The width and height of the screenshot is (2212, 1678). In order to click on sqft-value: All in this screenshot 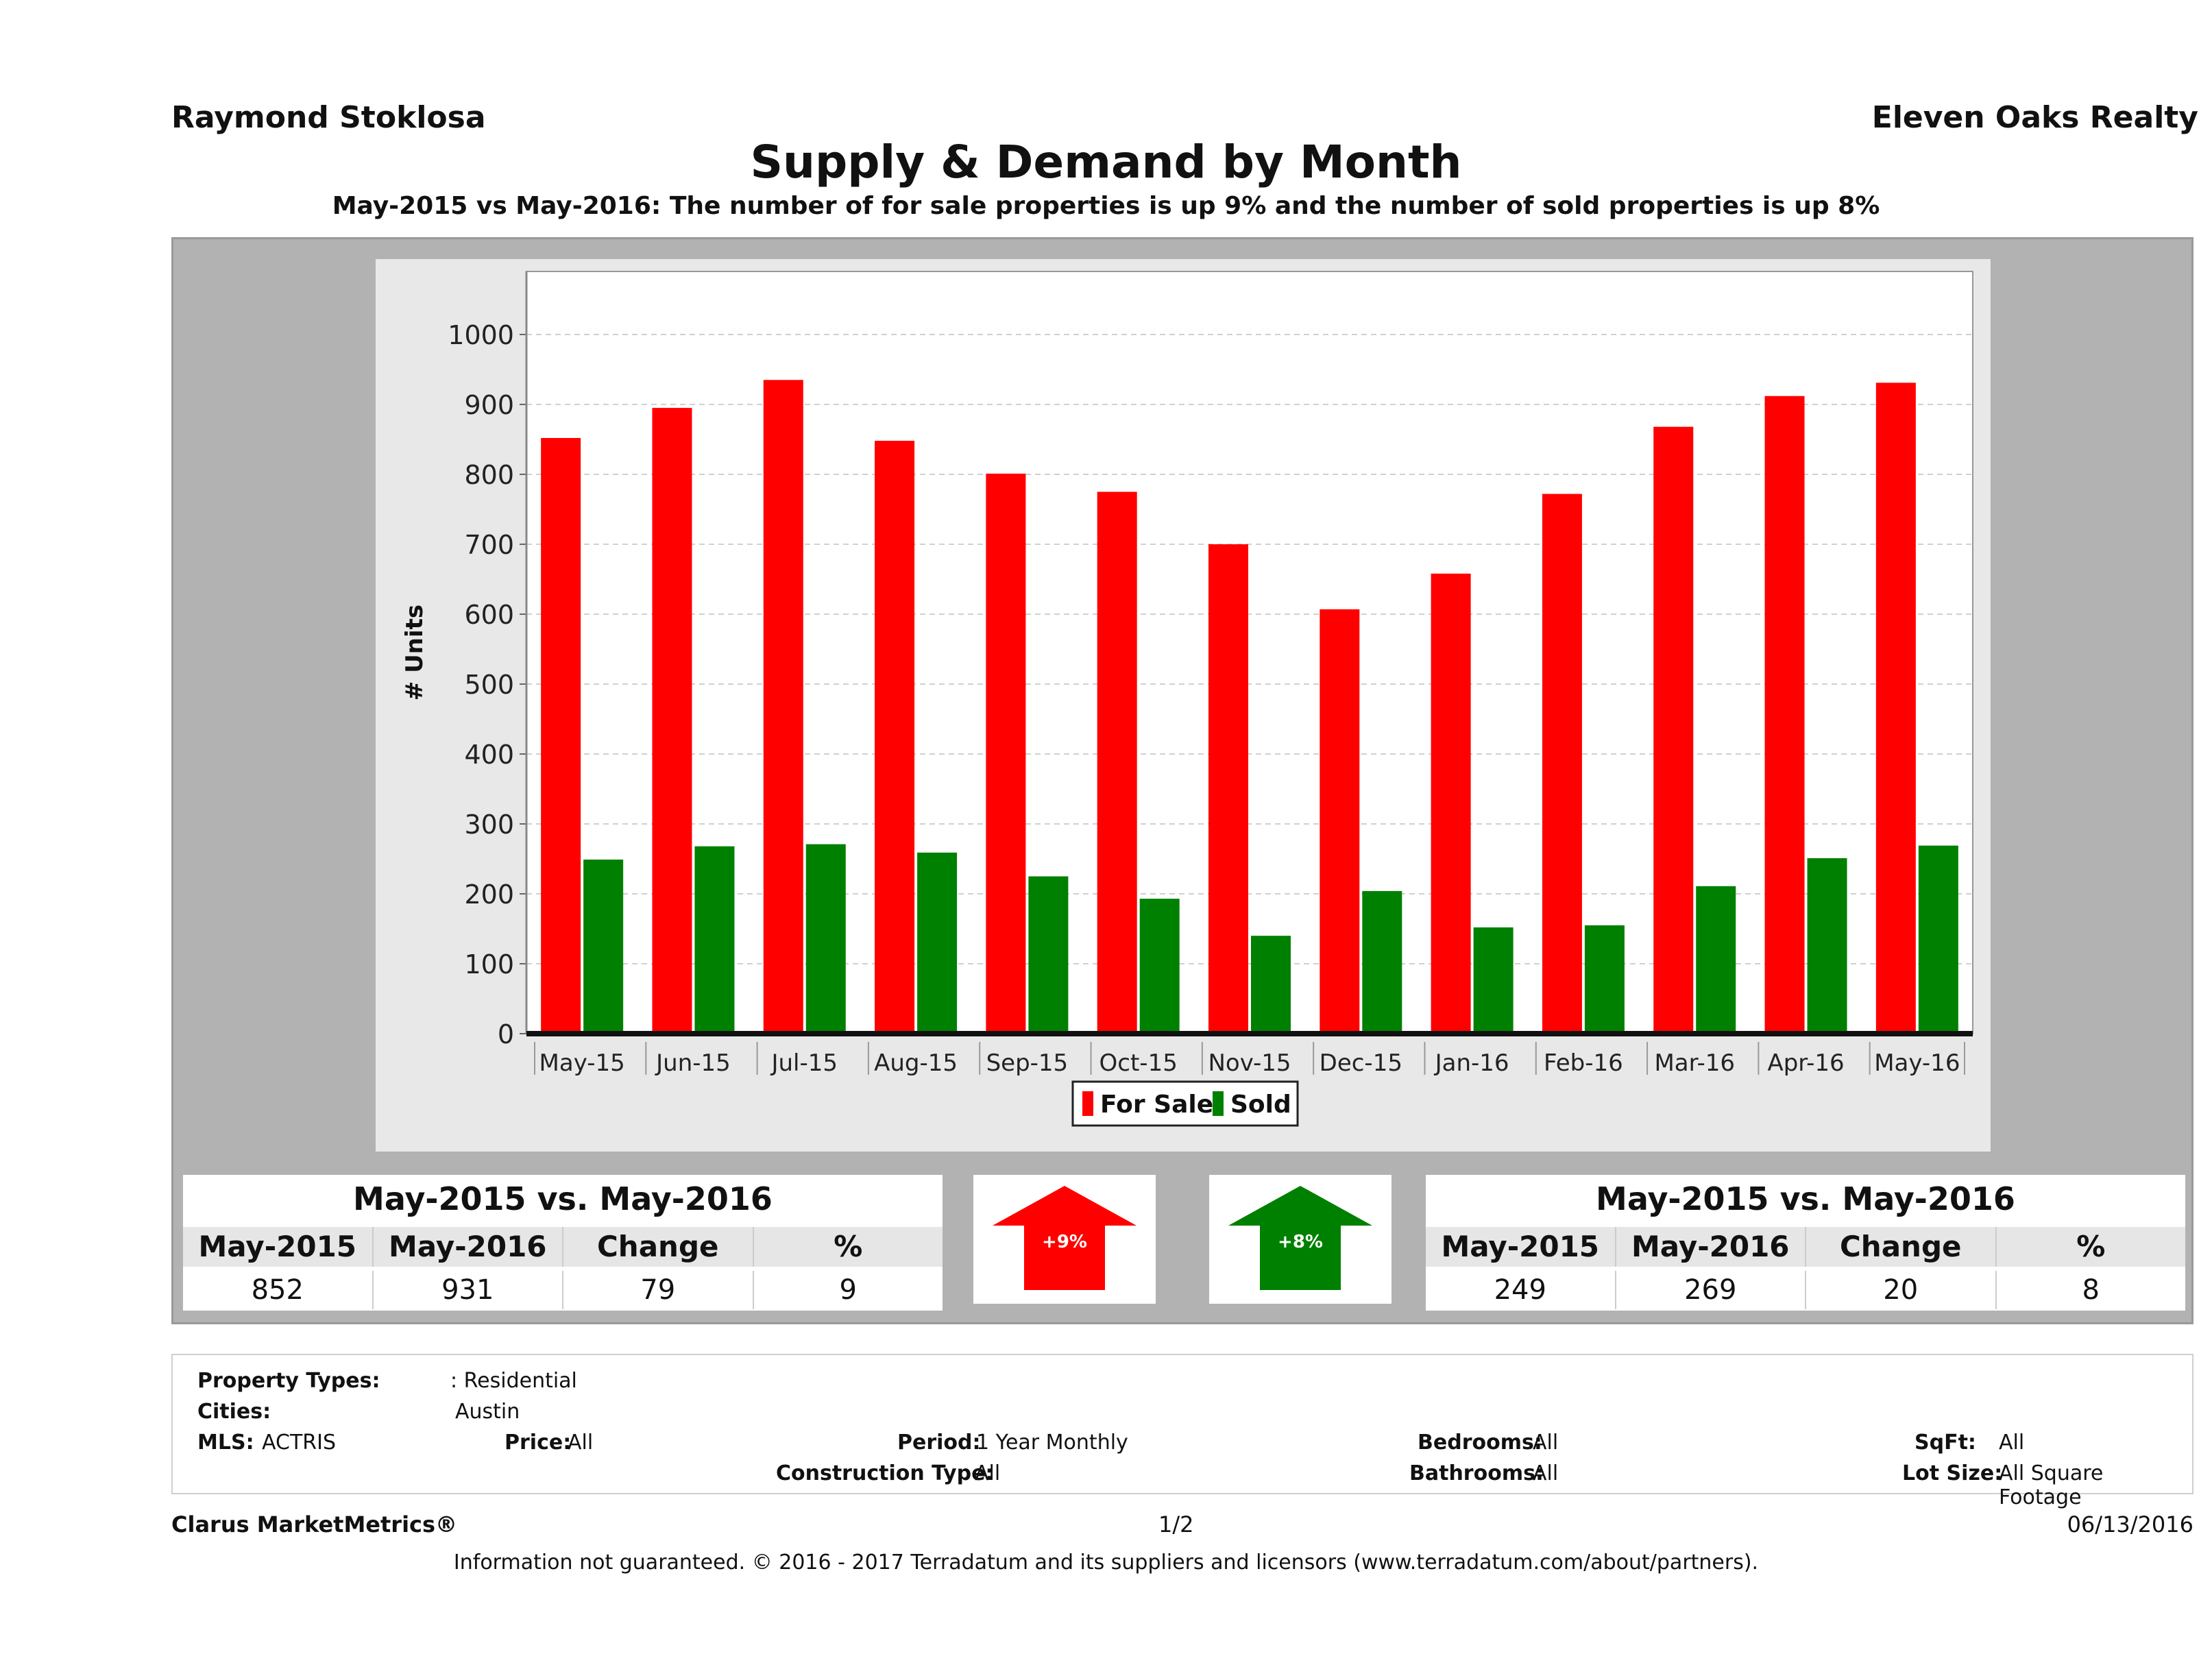, I will do `click(2012, 1443)`.